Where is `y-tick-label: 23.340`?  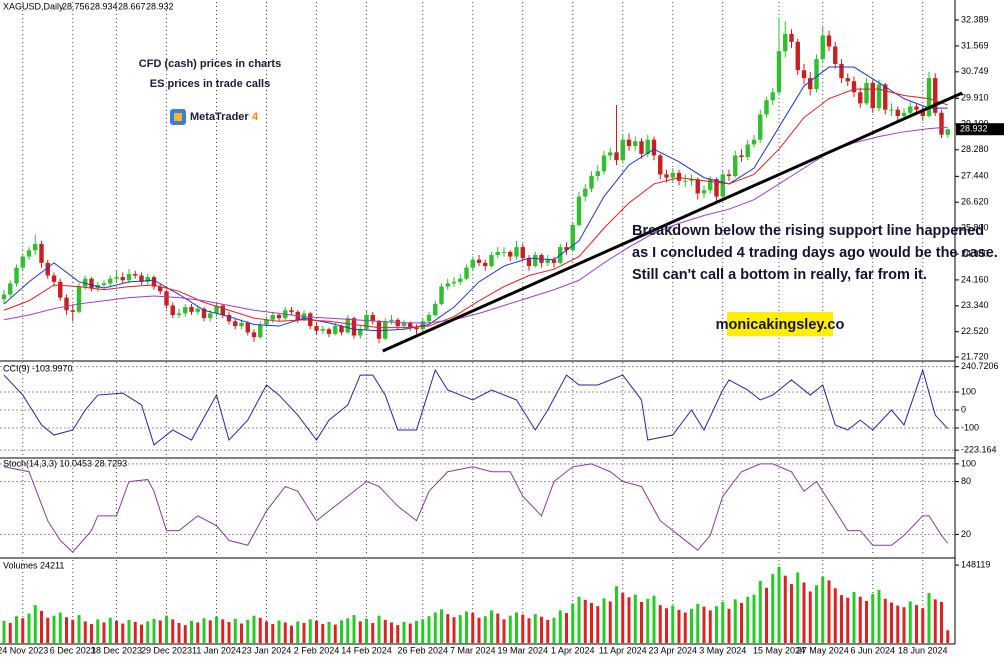
y-tick-label: 23.340 is located at coordinates (975, 305).